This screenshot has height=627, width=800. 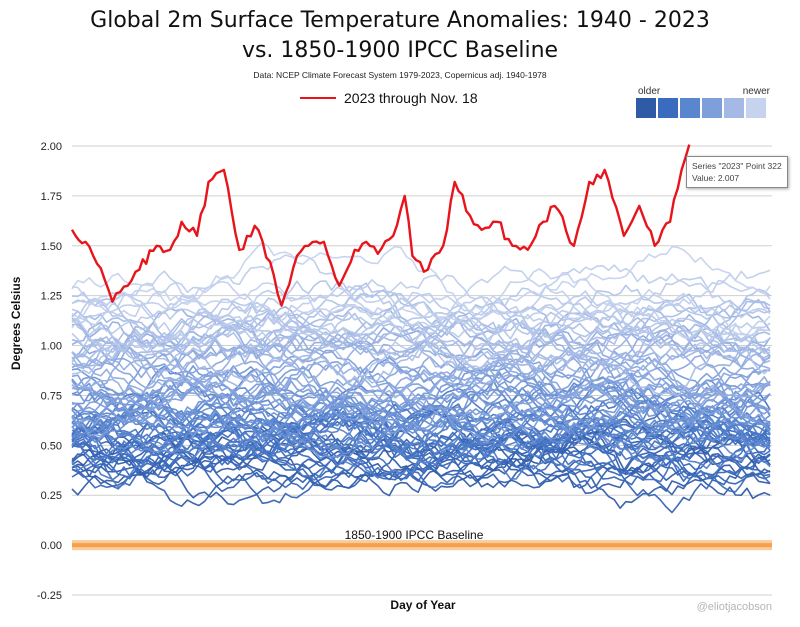 I want to click on year-line-1991, so click(x=421, y=398).